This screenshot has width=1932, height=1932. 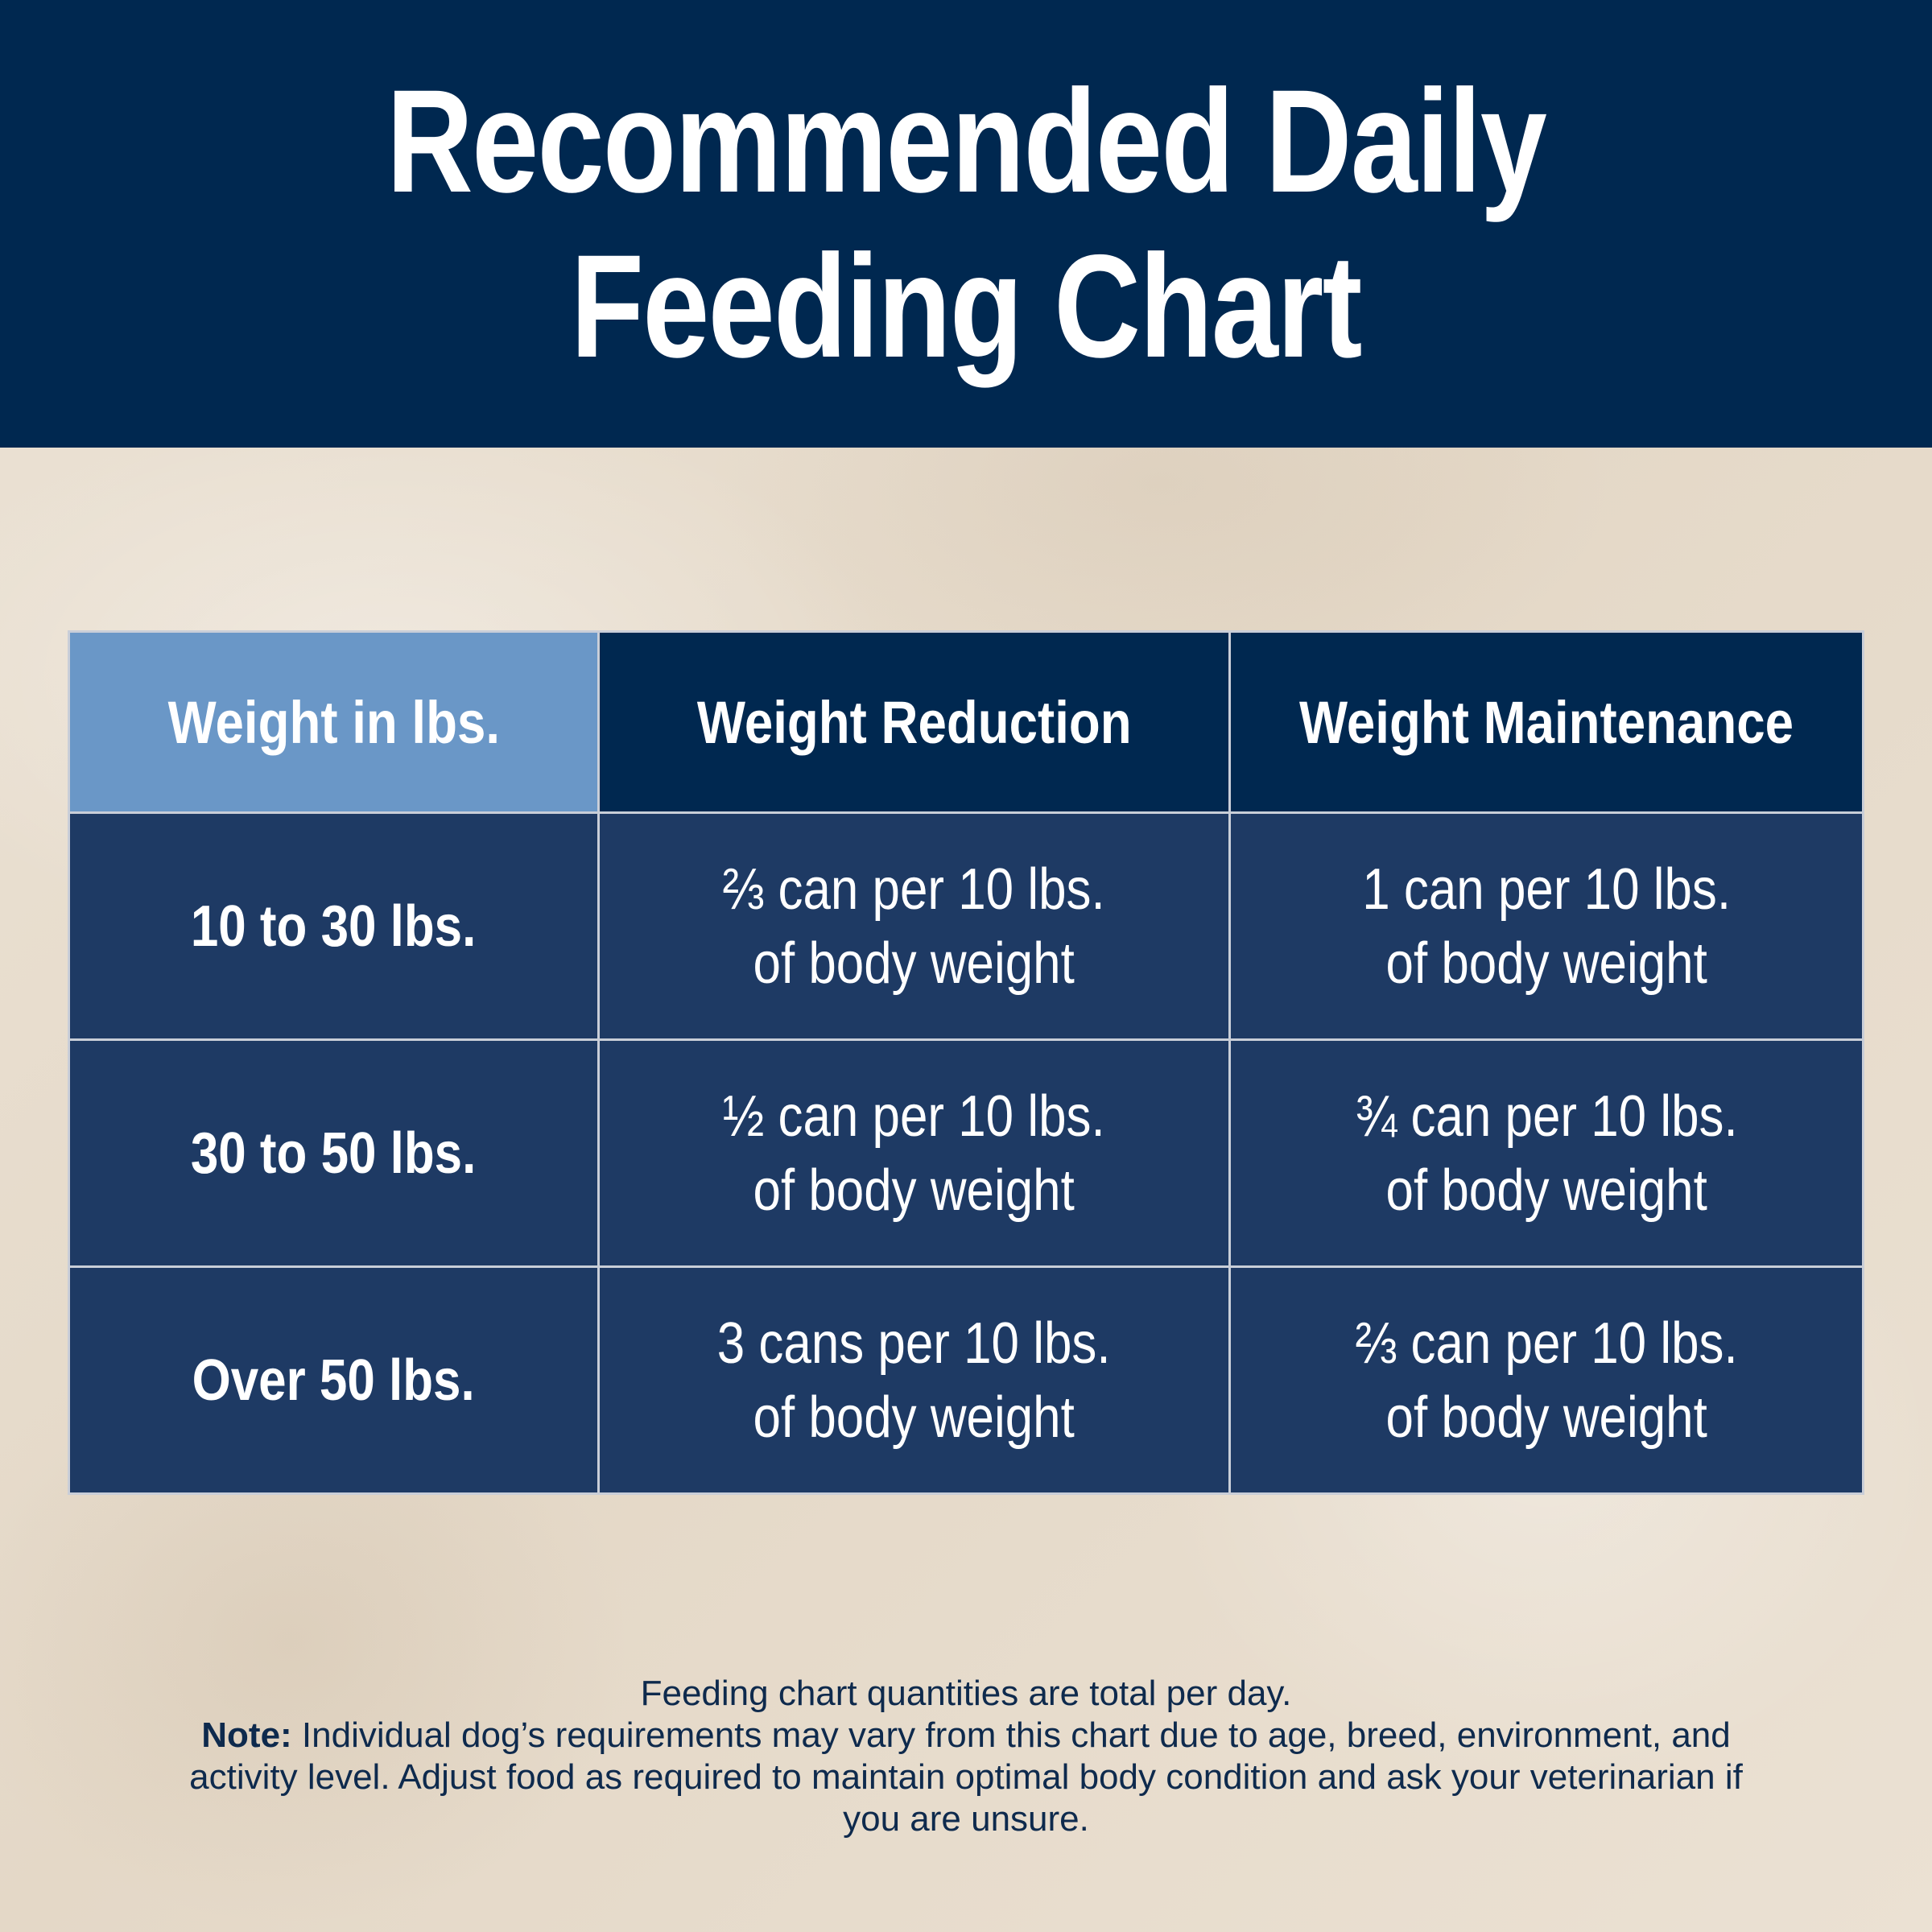 I want to click on reduction-cell: 3 cans per 10 lbs. of body weight, so click(x=914, y=1380).